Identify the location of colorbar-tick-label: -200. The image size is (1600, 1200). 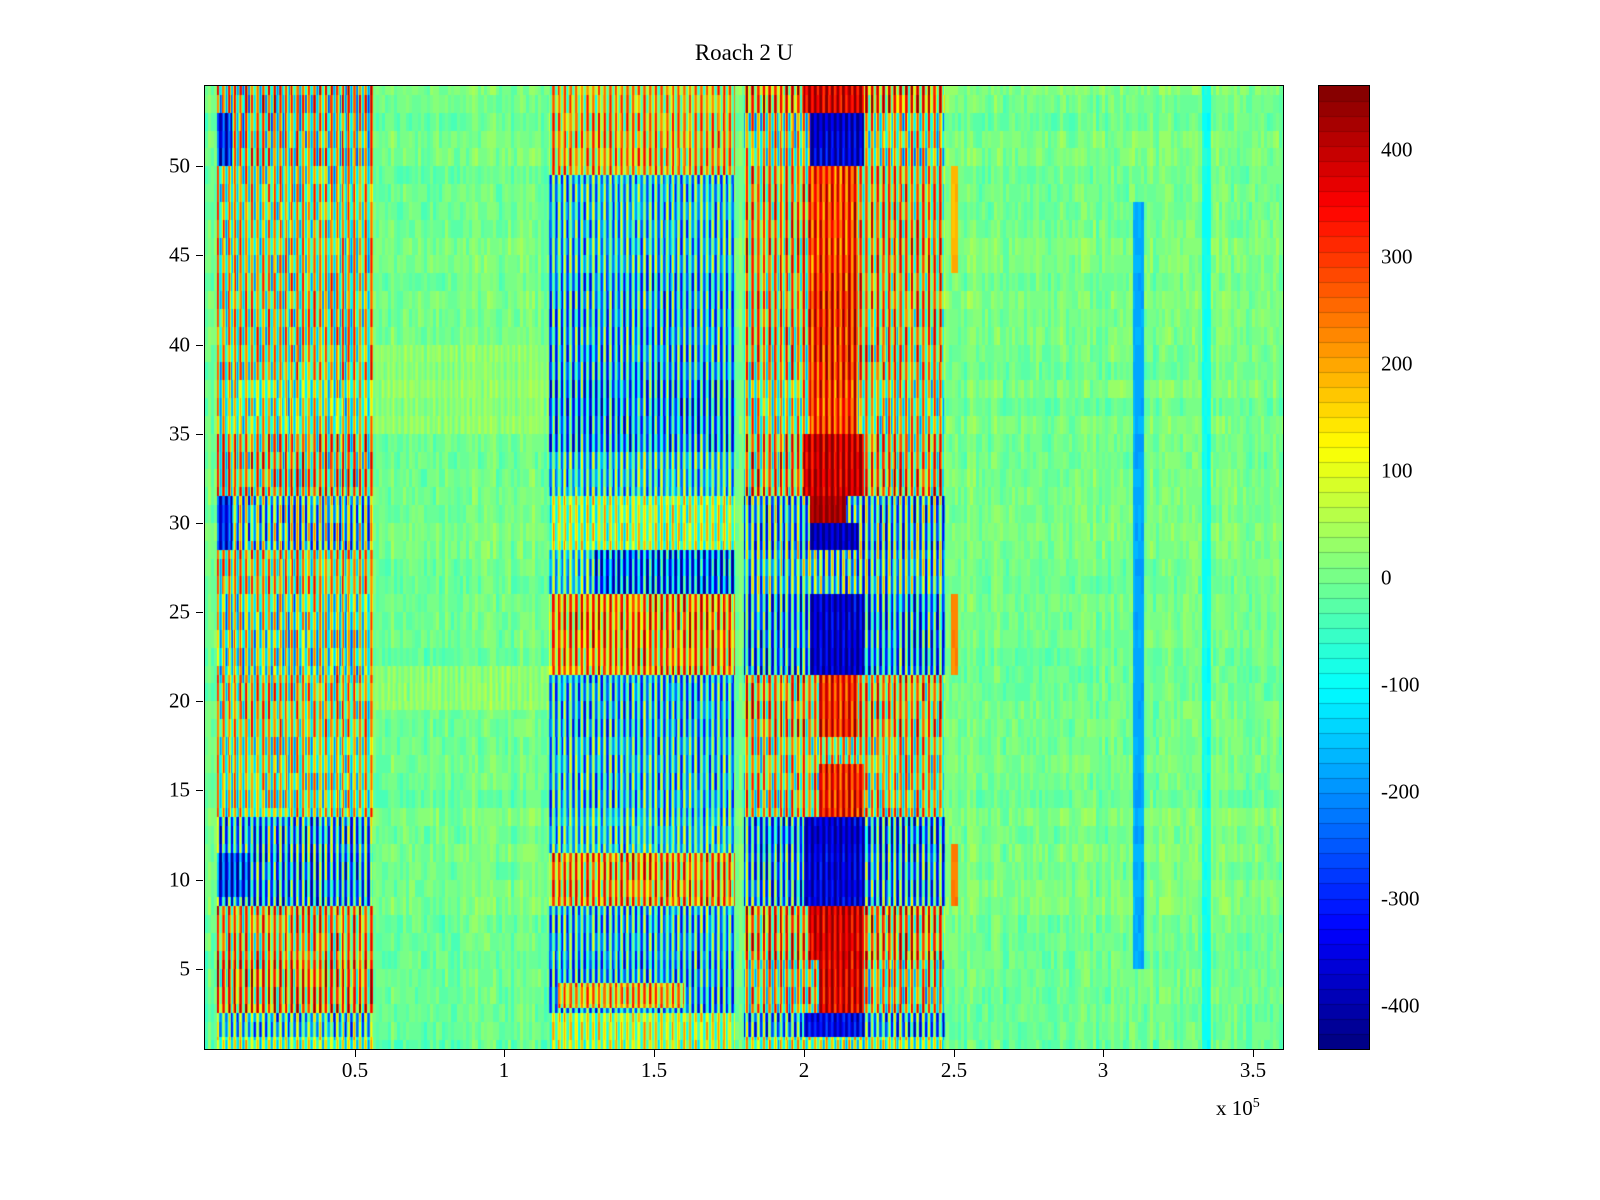
(1400, 791).